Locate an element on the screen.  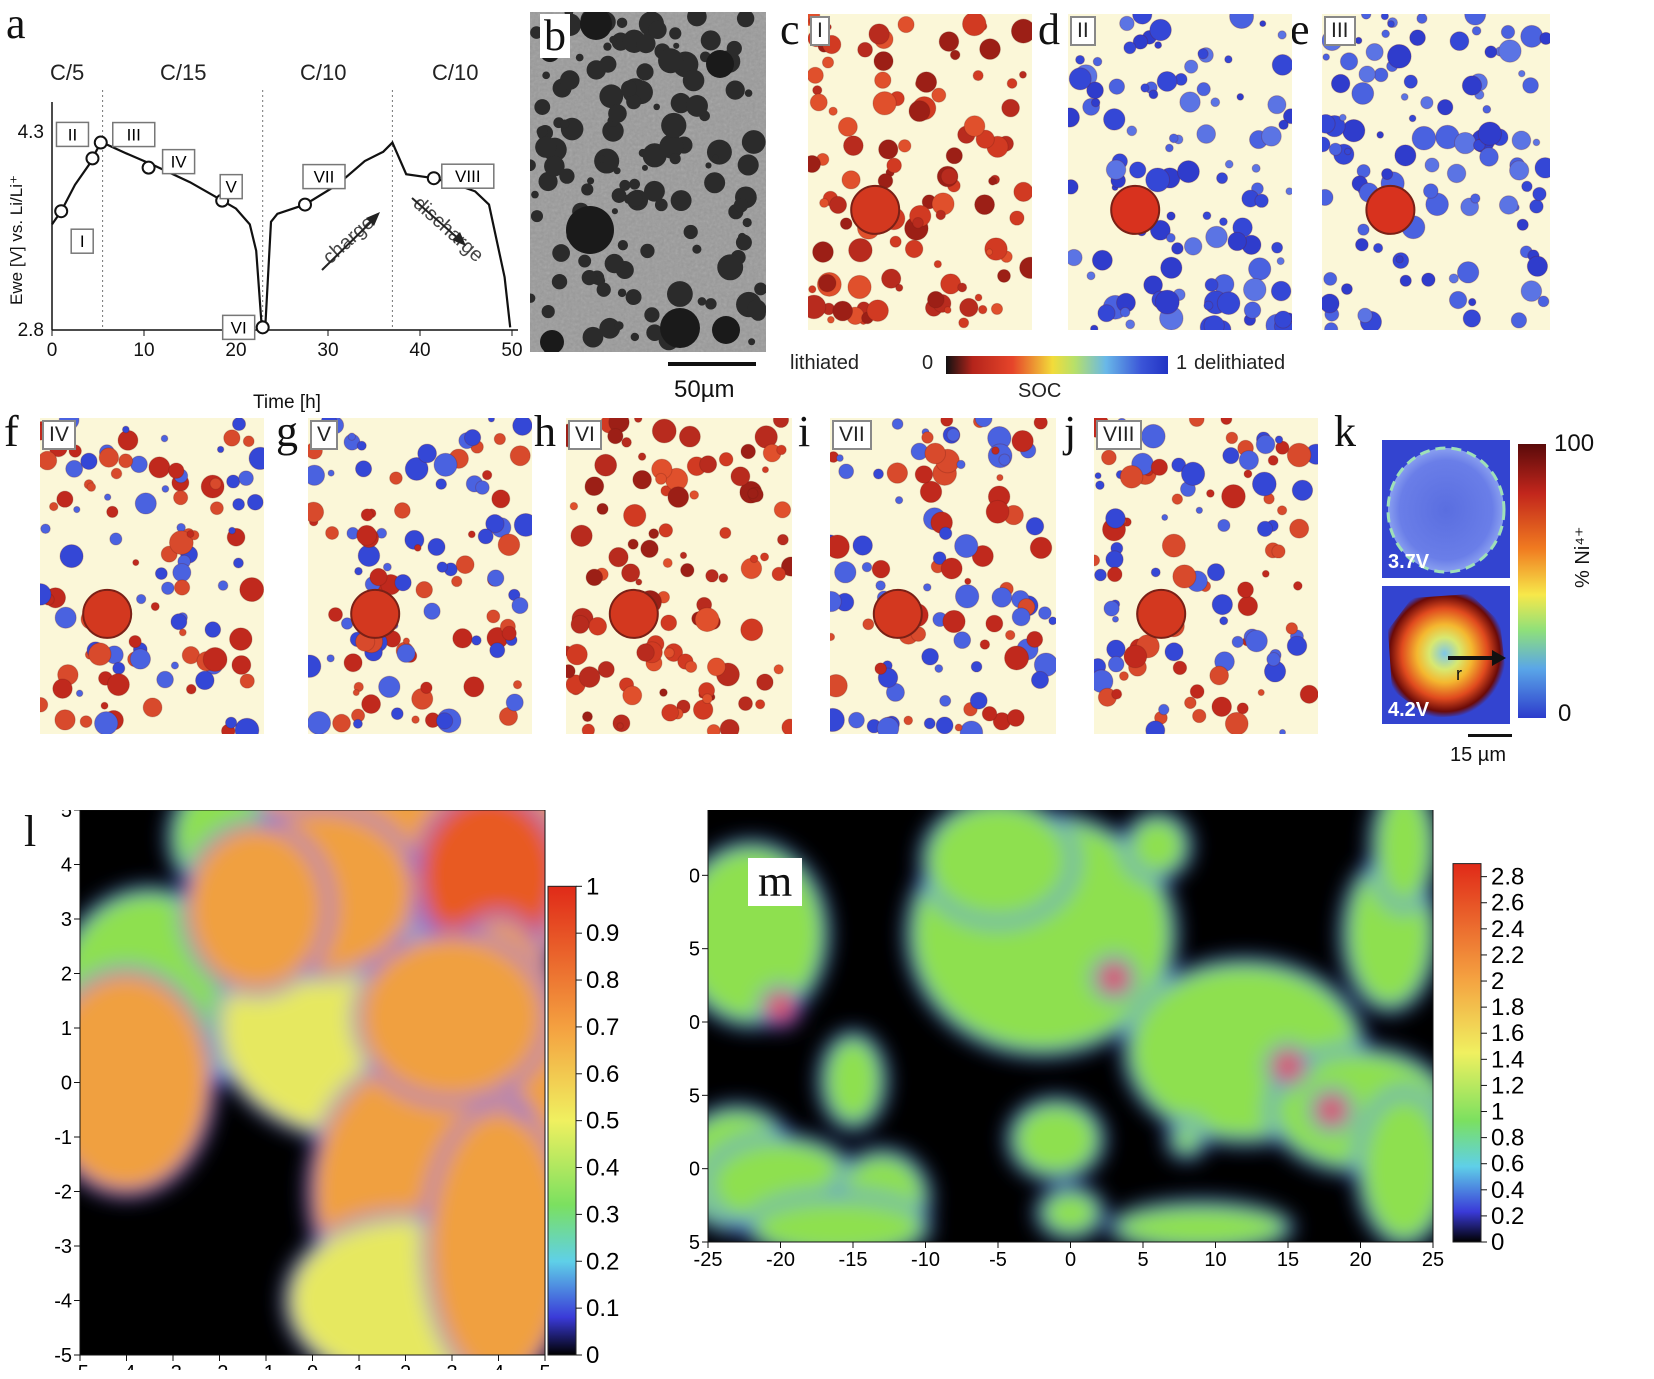
y-tick-label: 2.8 is located at coordinates (31, 330).